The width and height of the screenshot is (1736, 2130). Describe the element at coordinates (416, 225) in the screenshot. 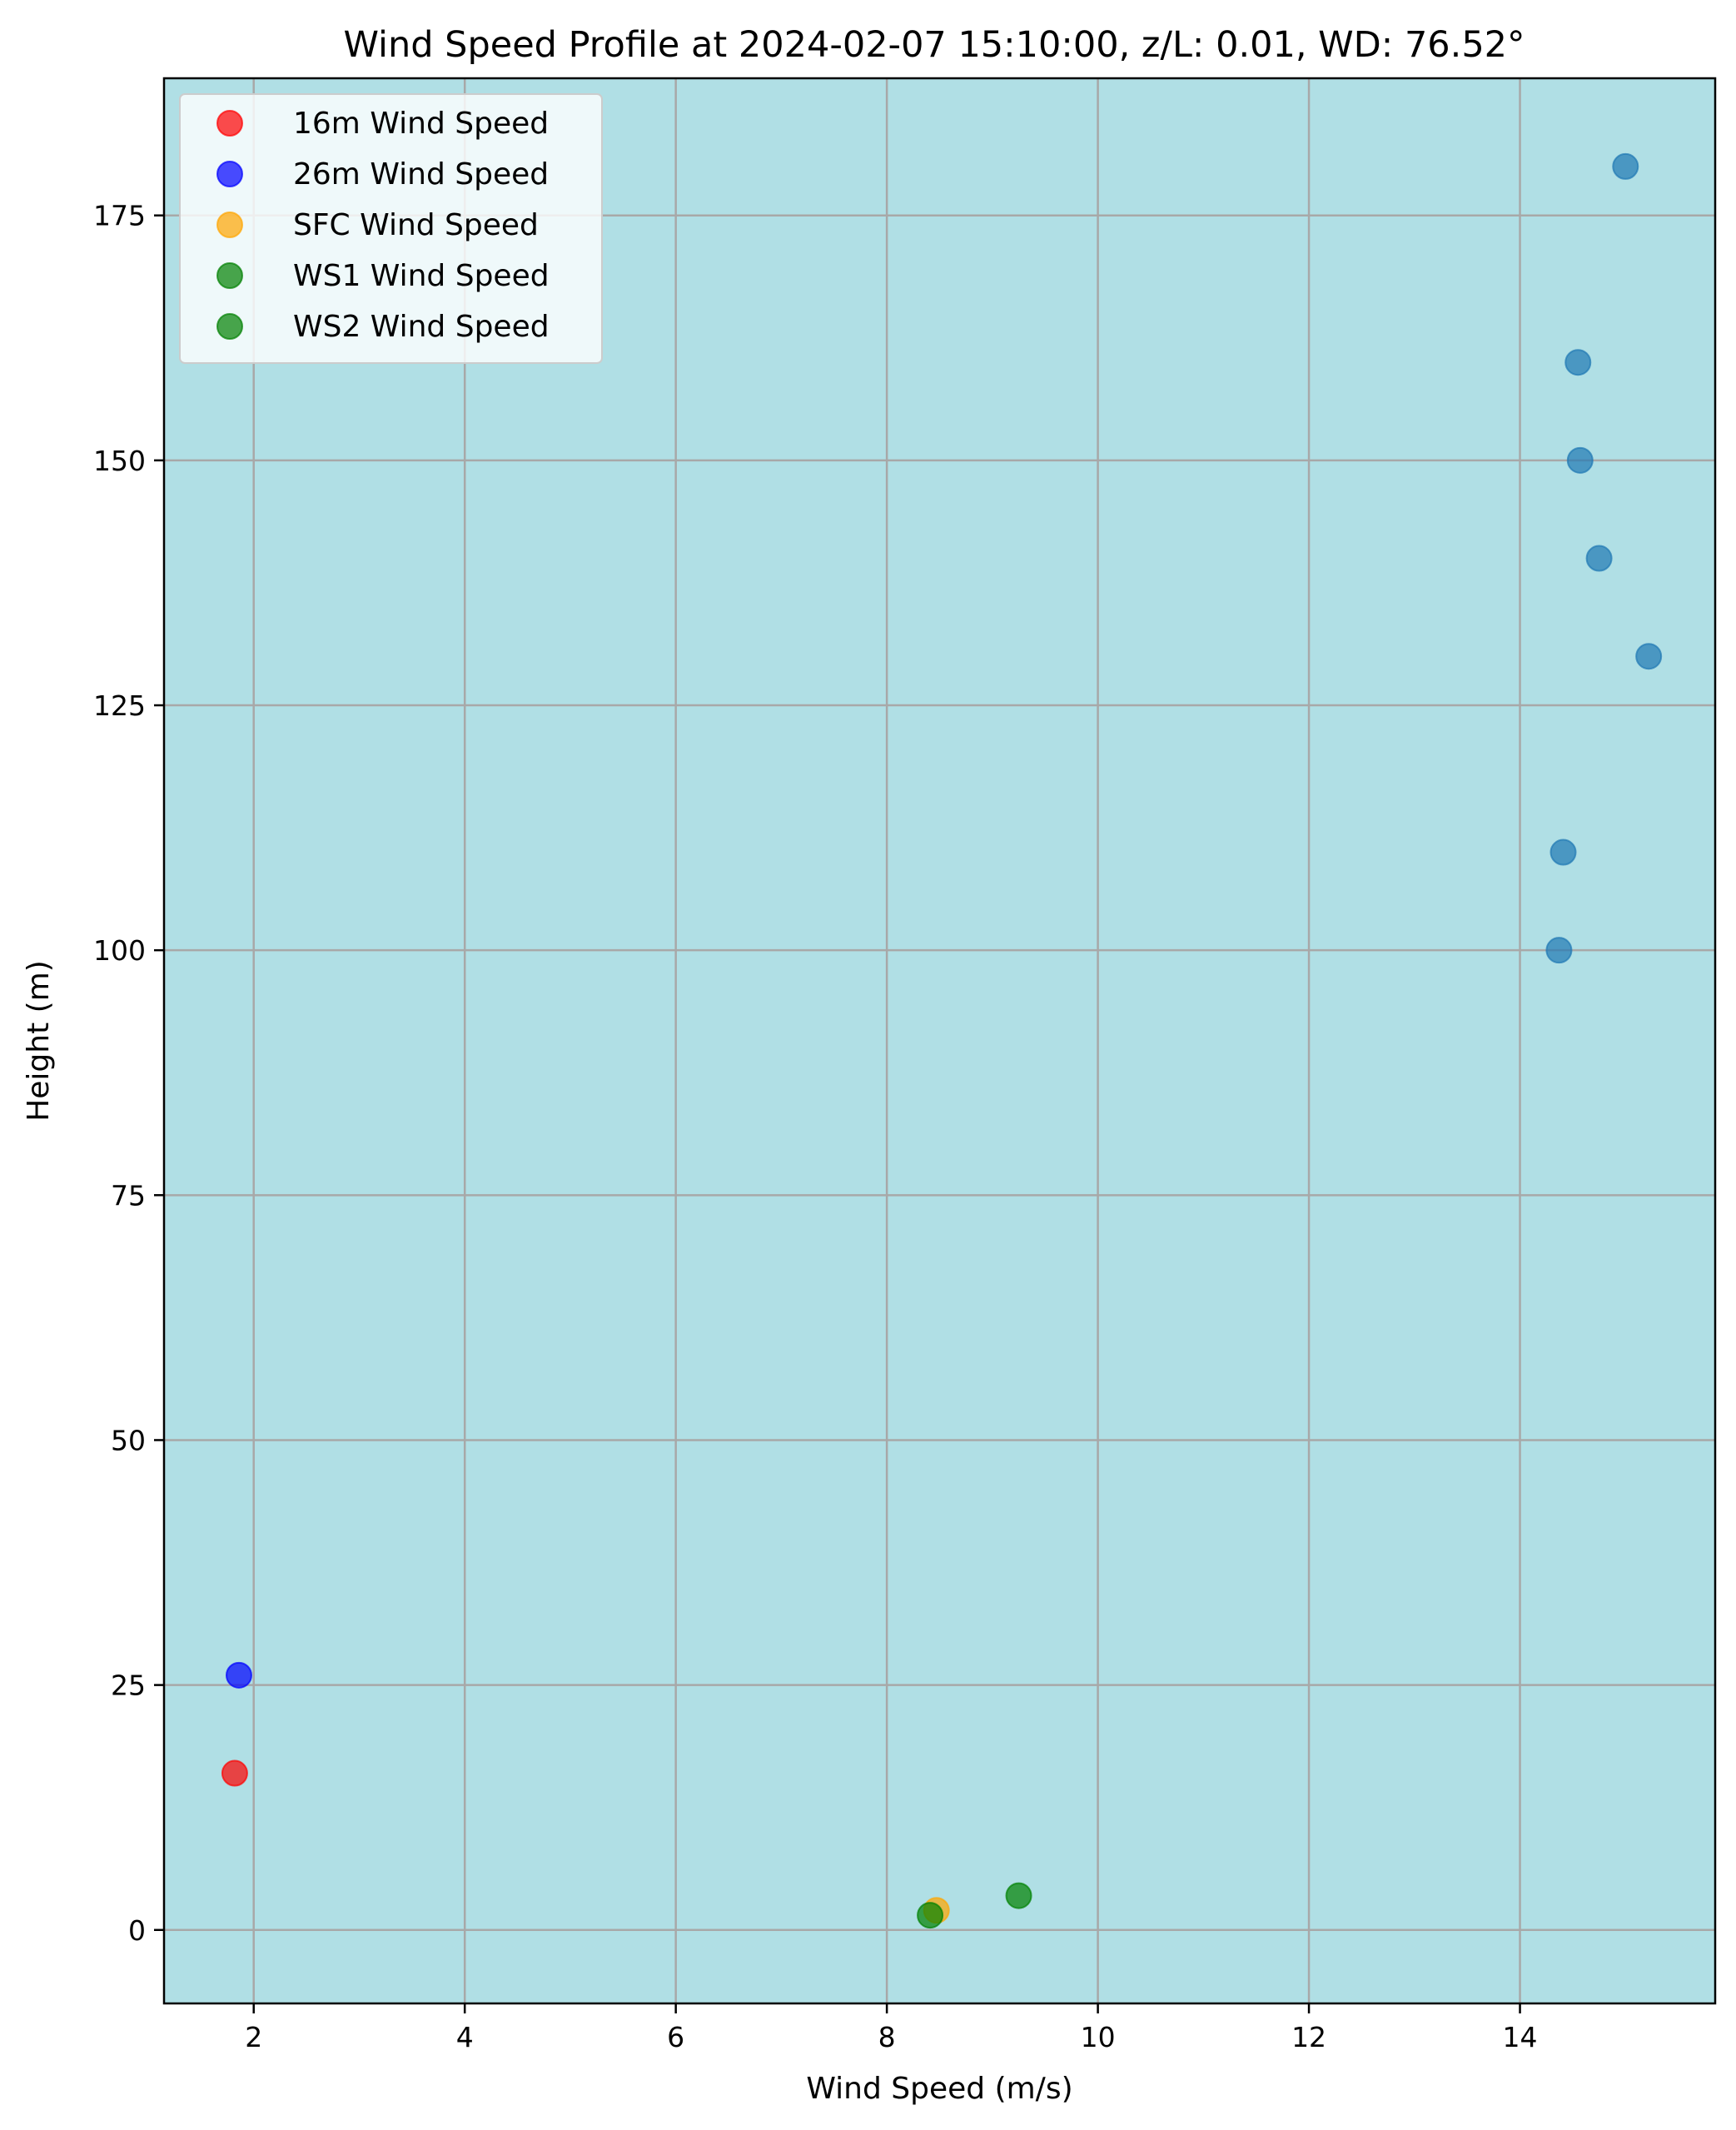

I see `legend-label: SFC Wind Speed` at that location.